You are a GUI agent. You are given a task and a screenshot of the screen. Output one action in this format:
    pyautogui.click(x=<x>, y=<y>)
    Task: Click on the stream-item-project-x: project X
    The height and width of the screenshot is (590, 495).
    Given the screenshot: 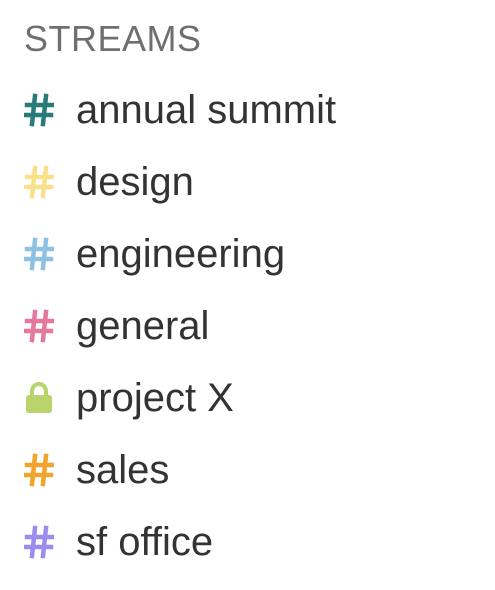 What is the action you would take?
    pyautogui.click(x=259, y=398)
    